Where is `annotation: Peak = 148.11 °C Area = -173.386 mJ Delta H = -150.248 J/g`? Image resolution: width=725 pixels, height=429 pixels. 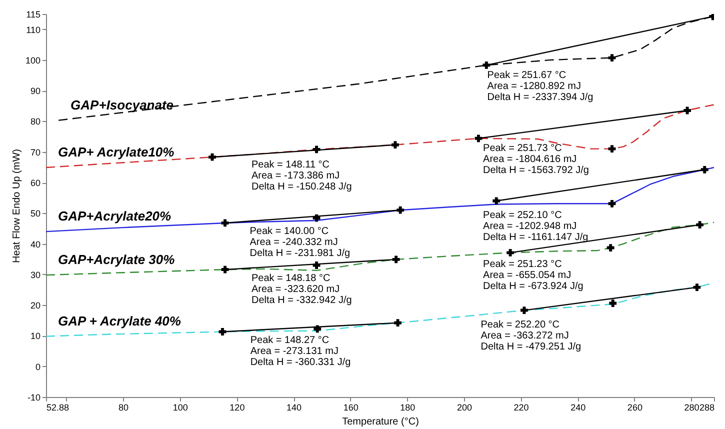 annotation: Peak = 148.11 °C Area = -173.386 mJ Delta H = -150.248 J/g is located at coordinates (301, 175).